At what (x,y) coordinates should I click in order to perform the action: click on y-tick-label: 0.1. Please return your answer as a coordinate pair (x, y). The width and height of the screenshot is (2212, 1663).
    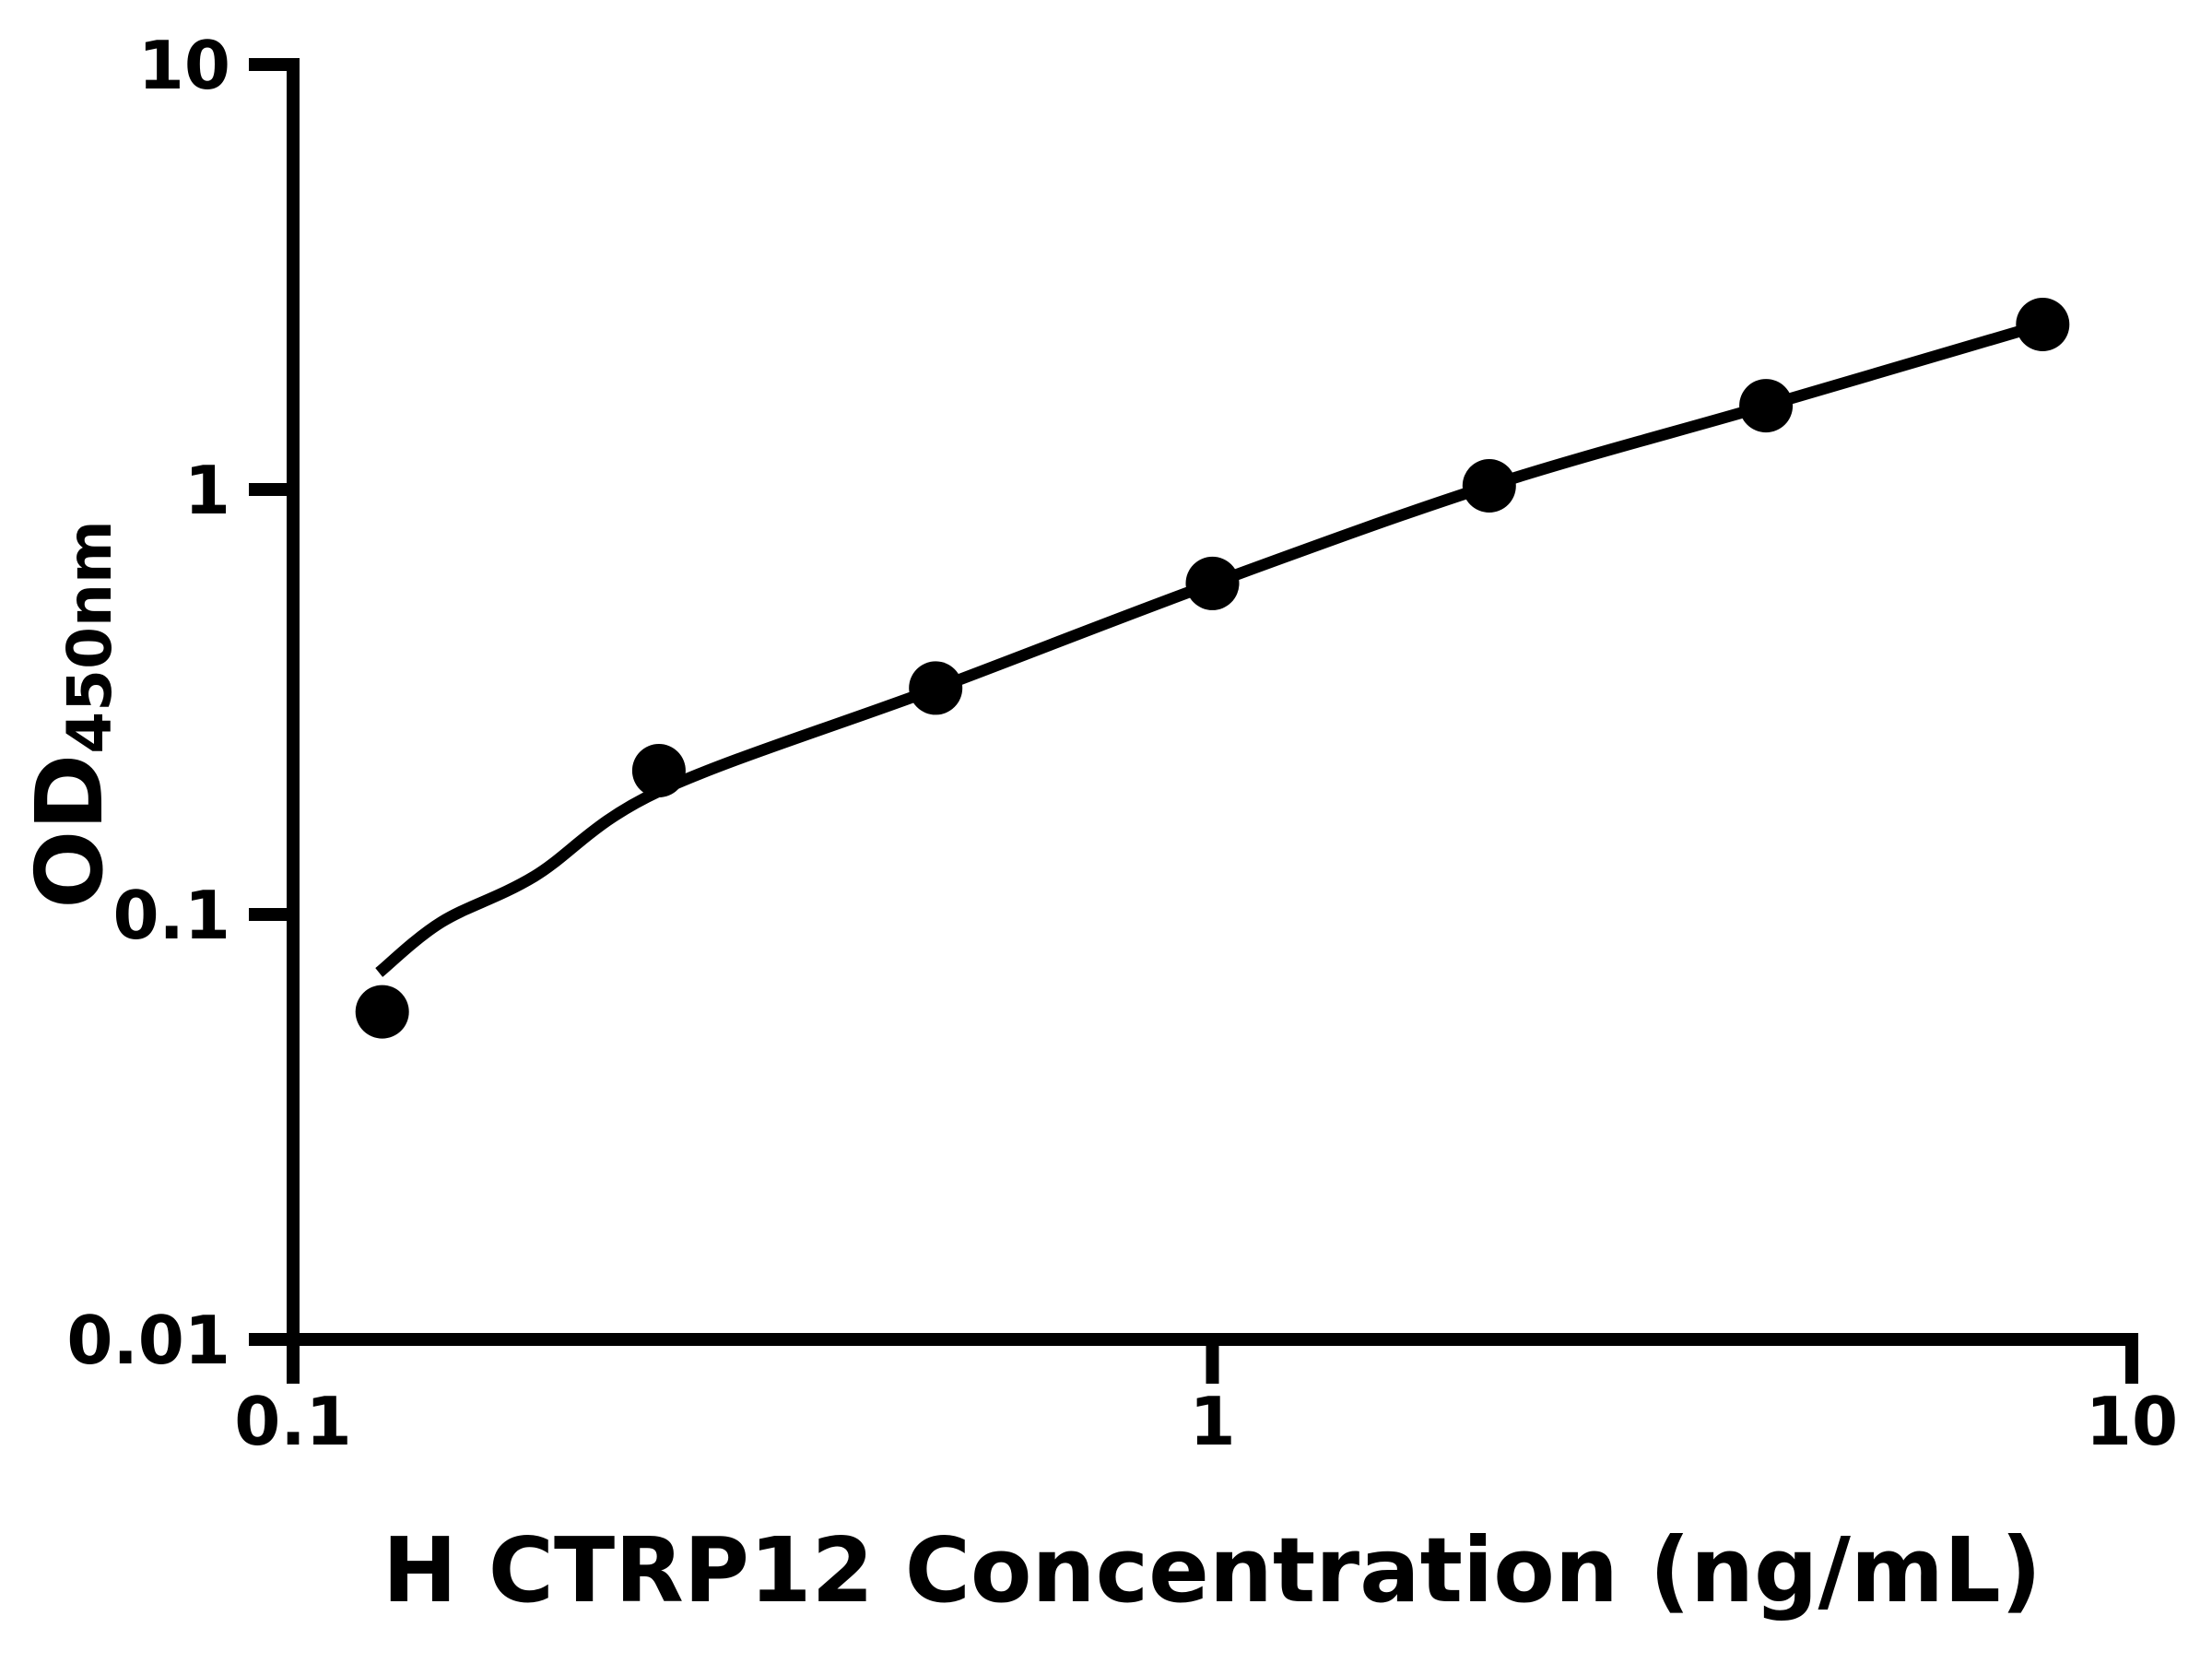
    Looking at the image, I should click on (171, 915).